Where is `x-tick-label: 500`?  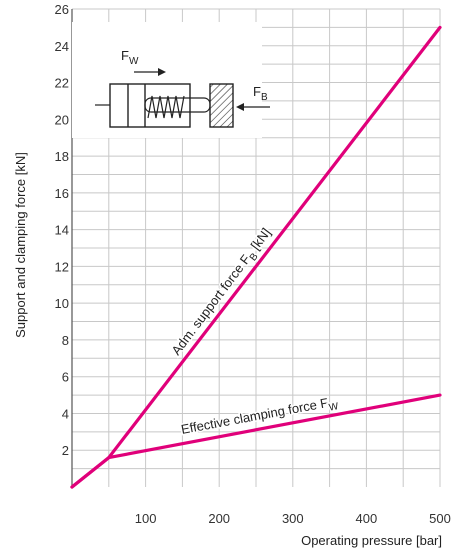
x-tick-label: 500 is located at coordinates (440, 518).